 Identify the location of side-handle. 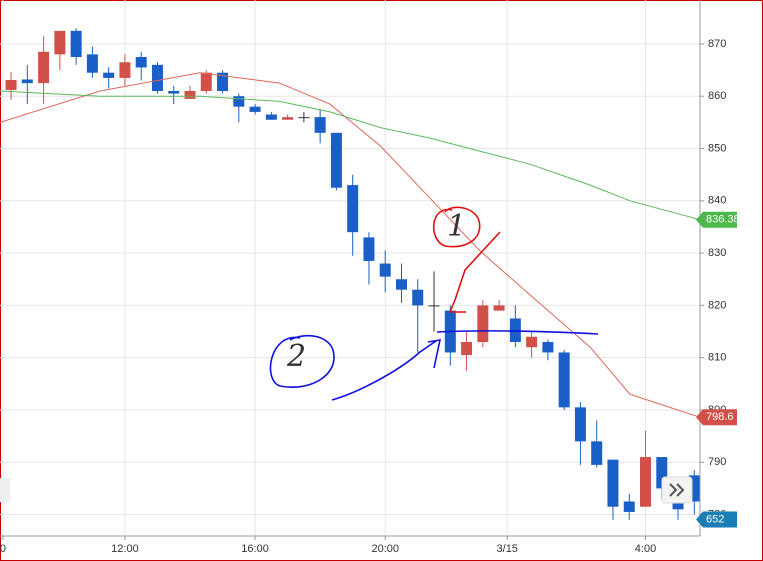
(5, 490).